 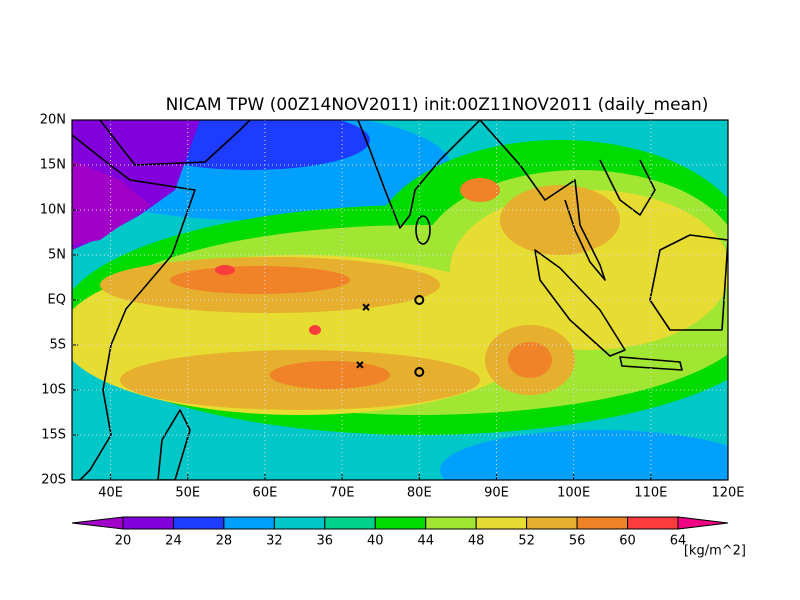 I want to click on colorbar-label: 44, so click(x=425, y=541).